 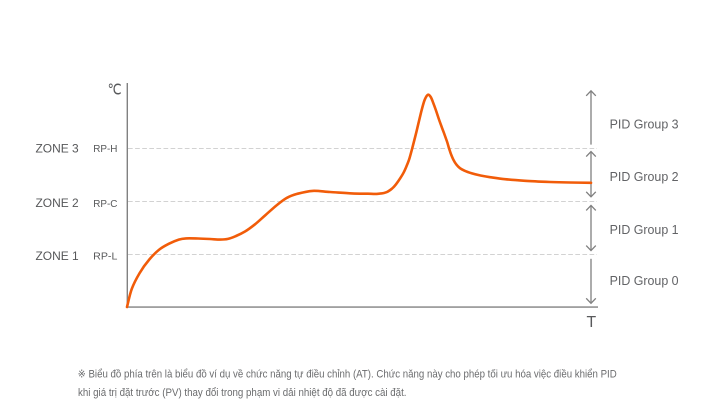 What do you see at coordinates (644, 230) in the screenshot?
I see `svg-text: PID Group 1` at bounding box center [644, 230].